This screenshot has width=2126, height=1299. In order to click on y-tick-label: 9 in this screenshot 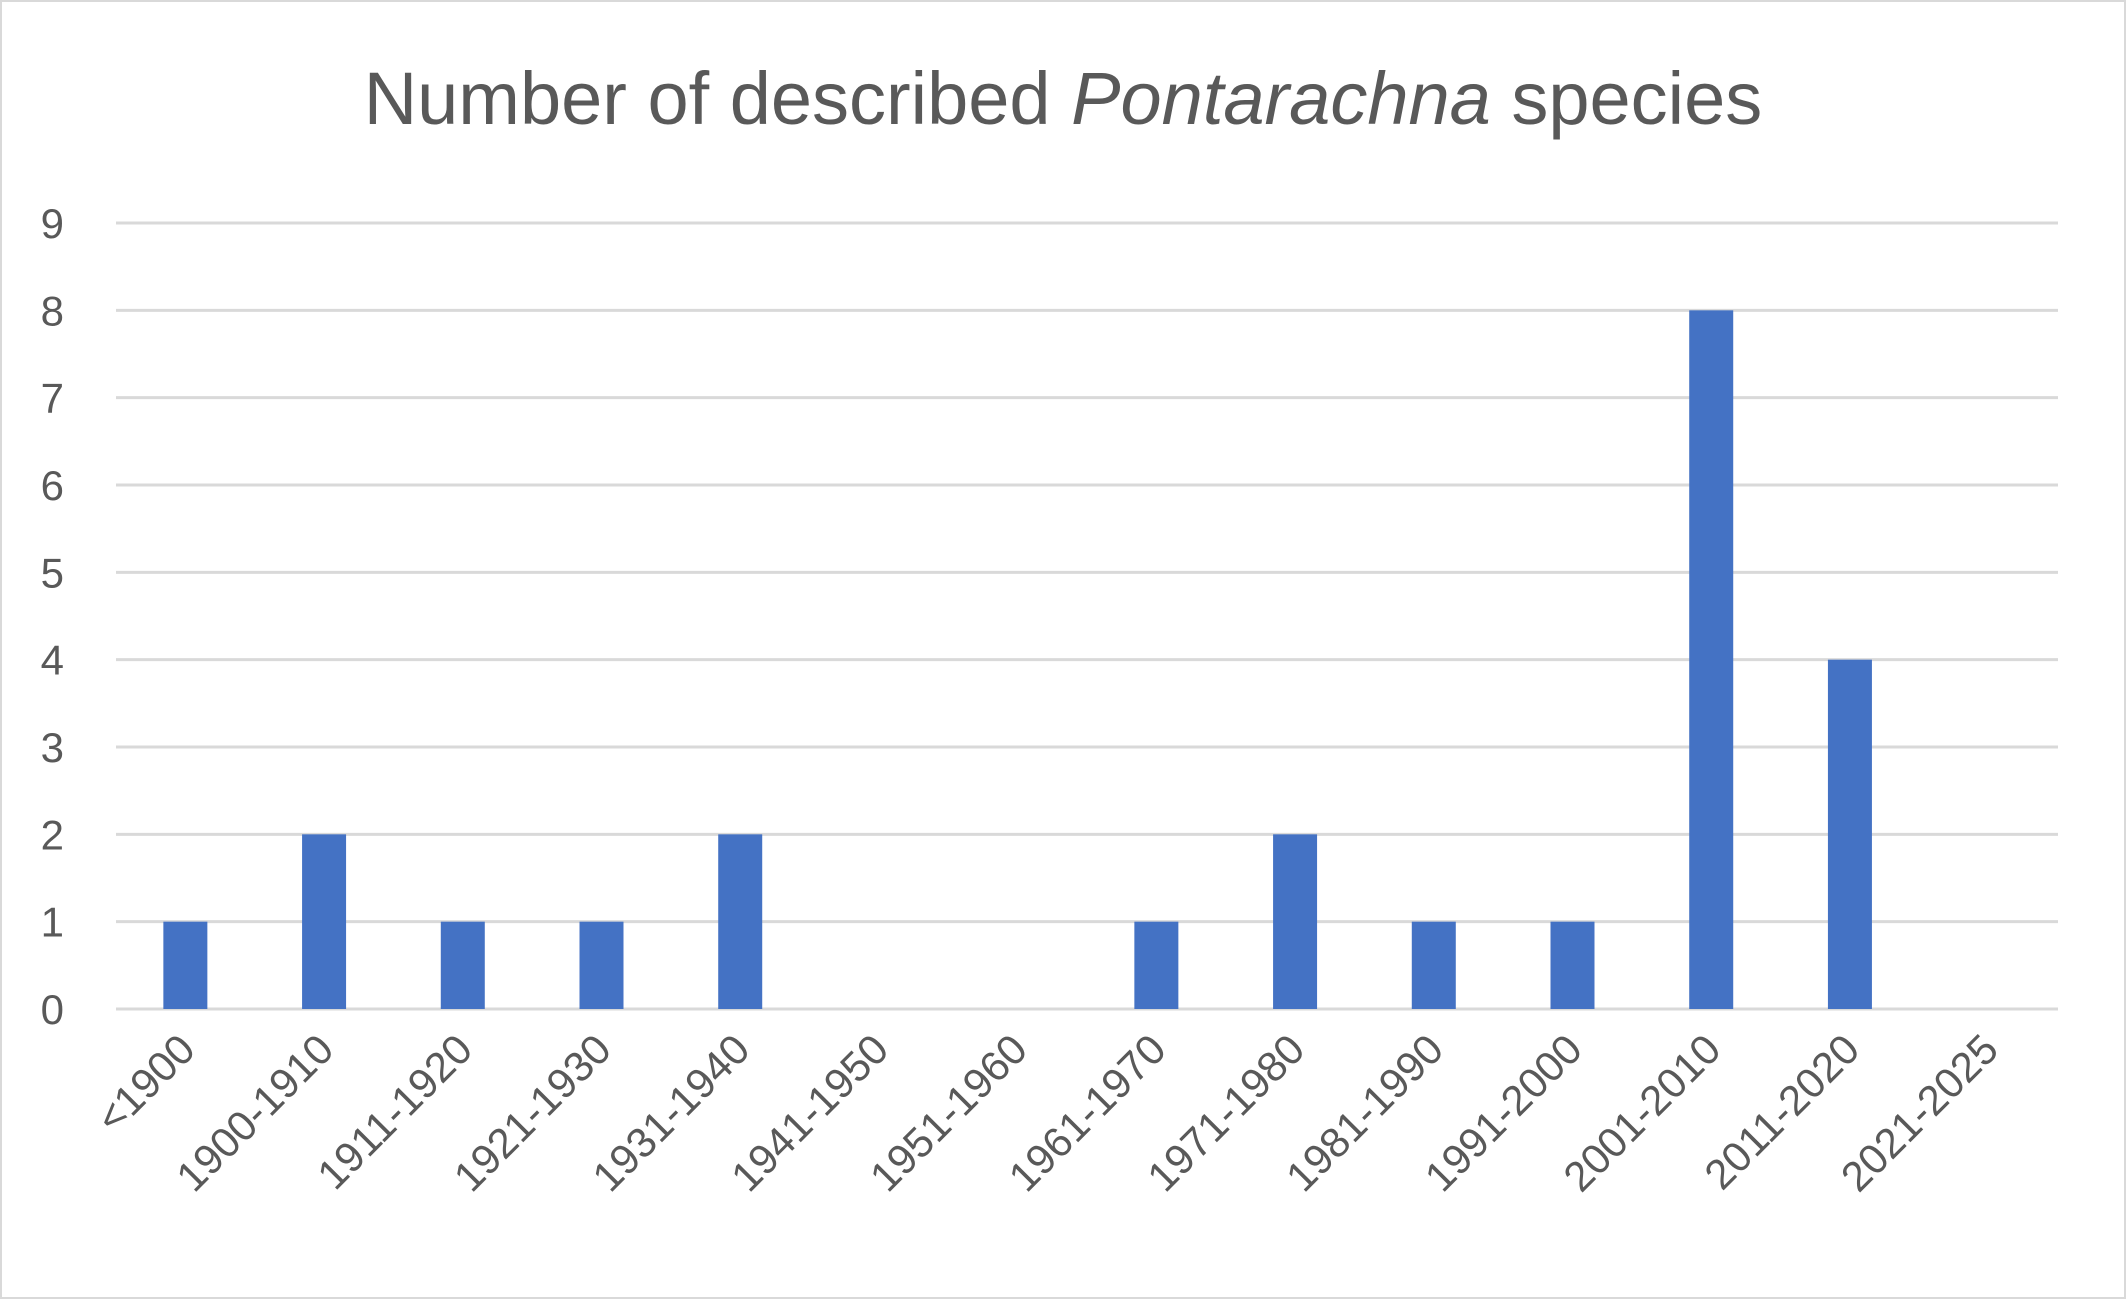, I will do `click(52, 223)`.